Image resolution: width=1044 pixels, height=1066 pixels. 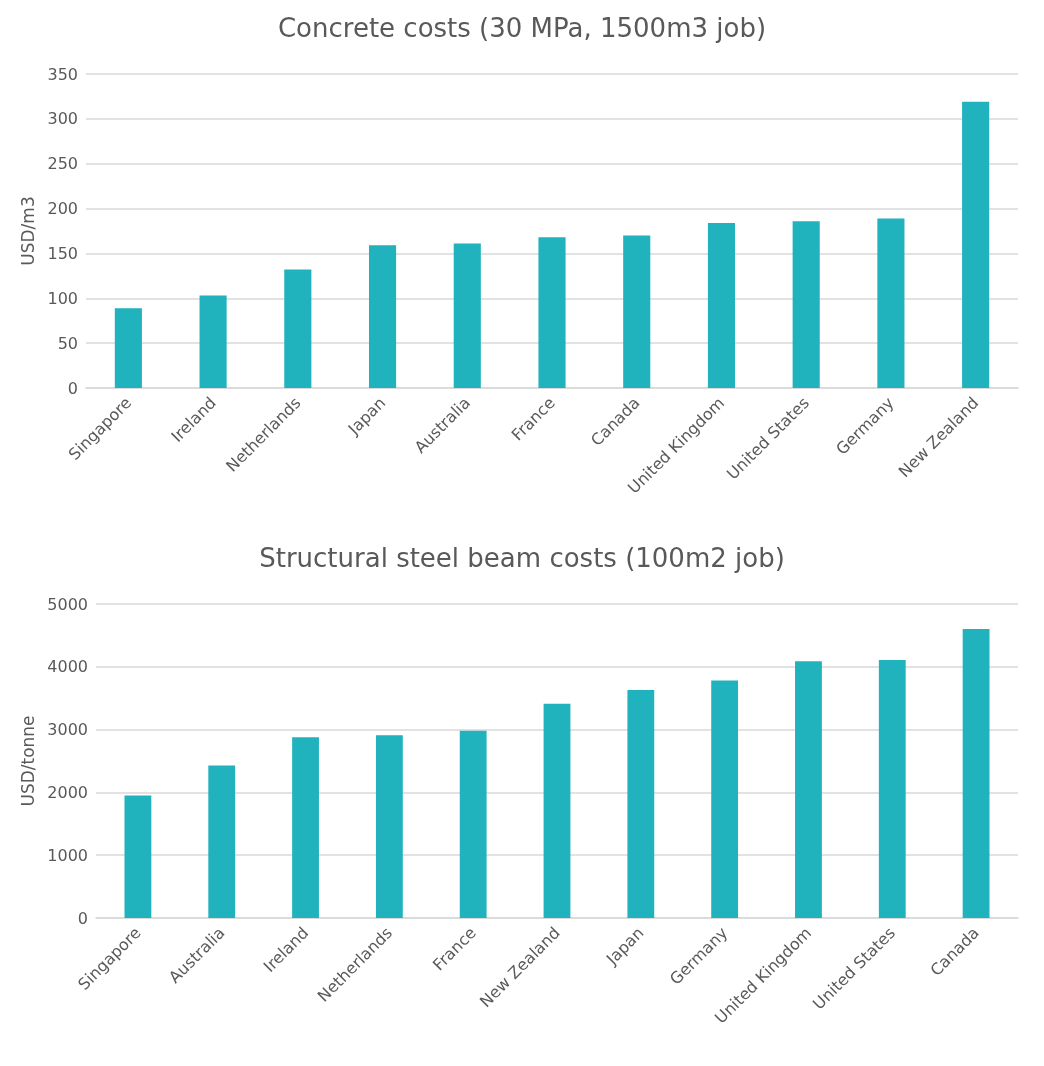 I want to click on y-axis-title: USD/tonne, so click(x=27, y=761).